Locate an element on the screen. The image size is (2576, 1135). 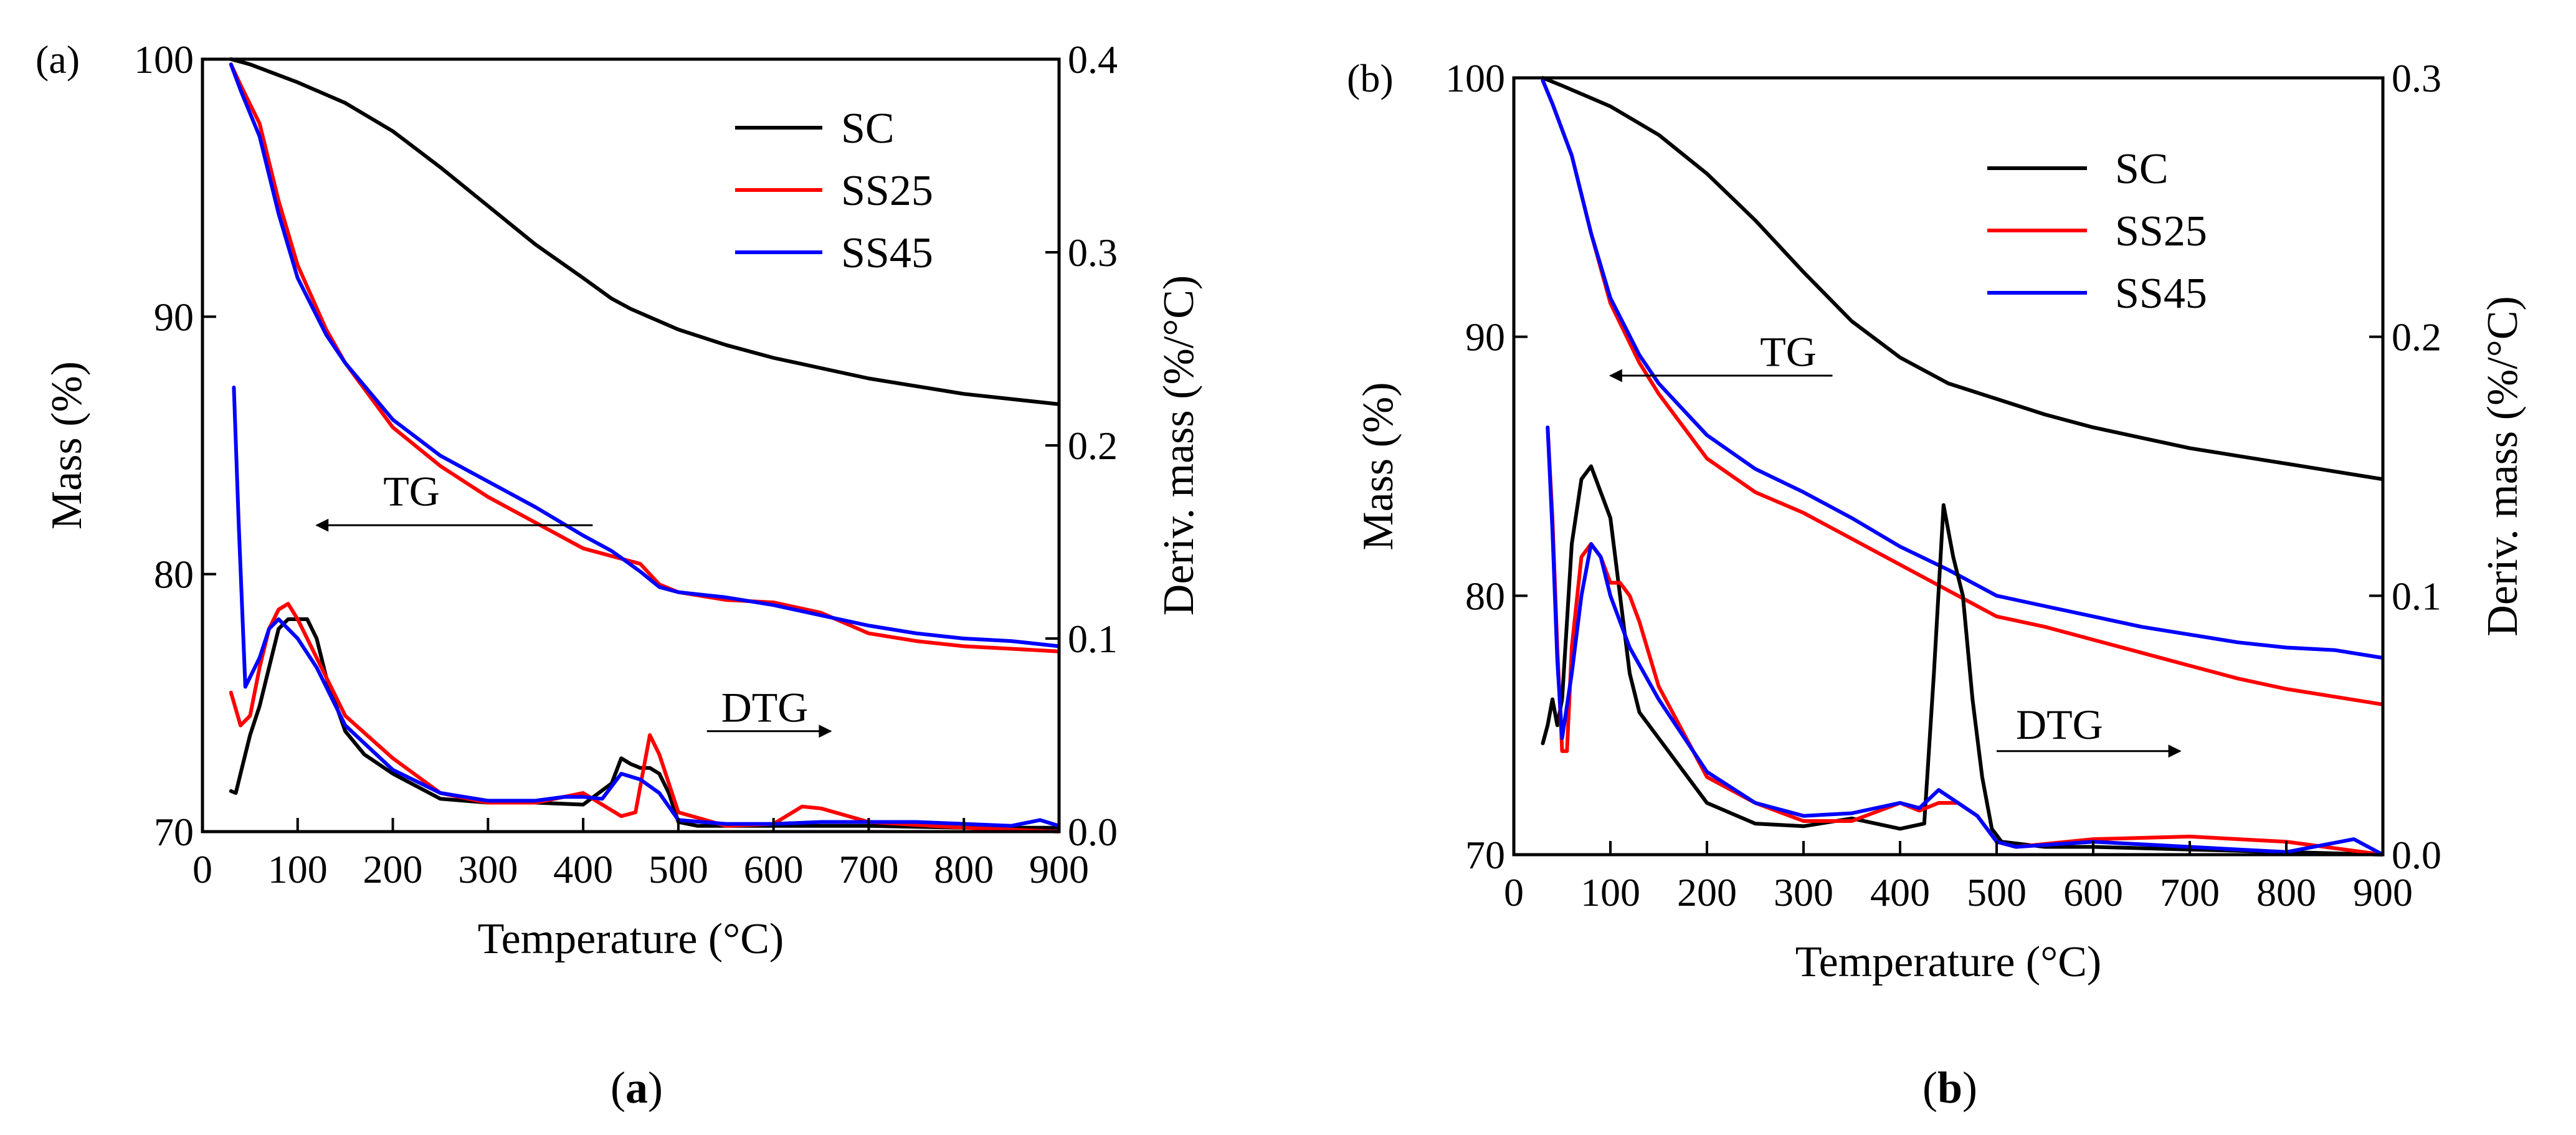
caption-a-open: ( is located at coordinates (618, 1088).